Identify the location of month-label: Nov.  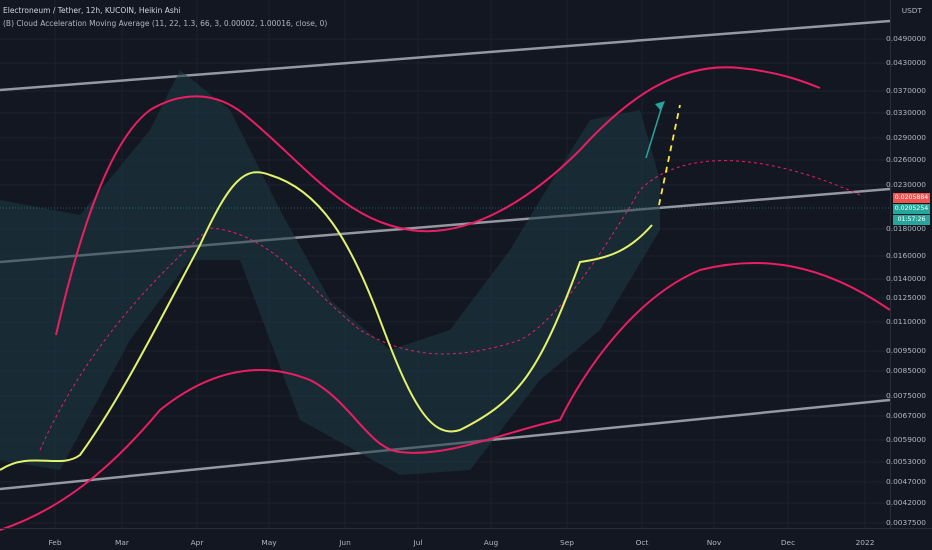
(714, 542).